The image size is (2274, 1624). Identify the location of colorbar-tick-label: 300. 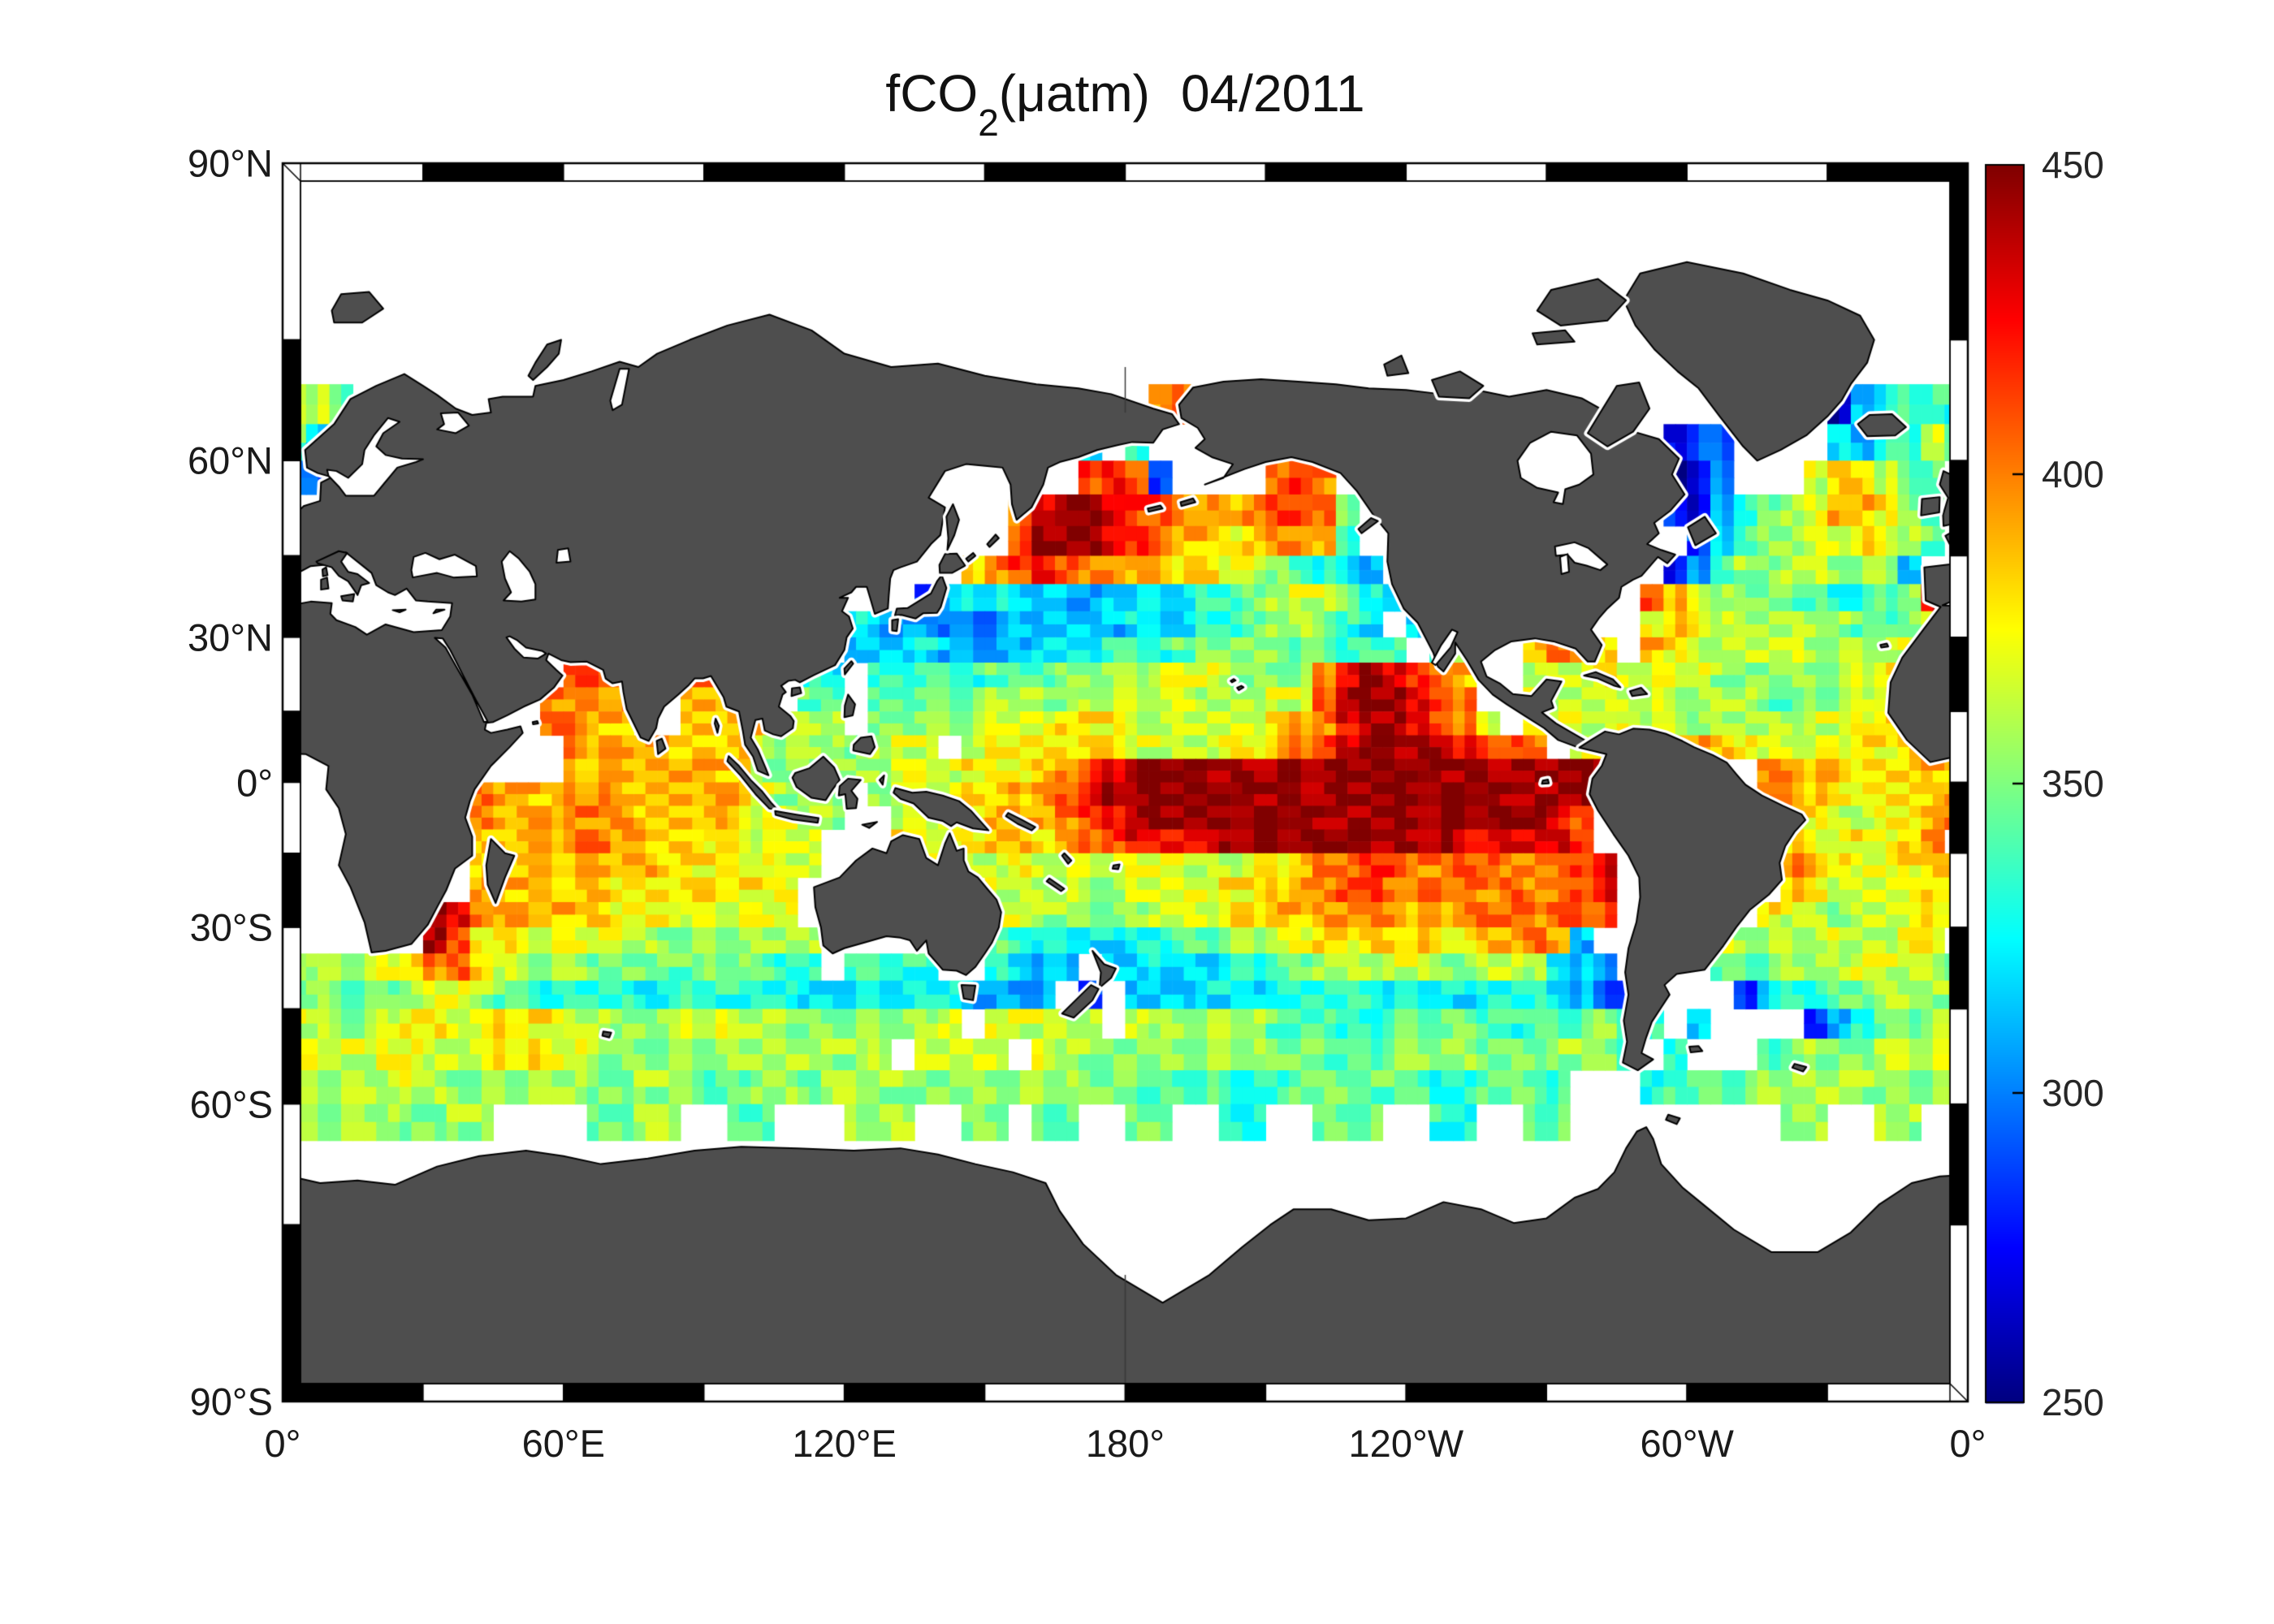
(2073, 1093).